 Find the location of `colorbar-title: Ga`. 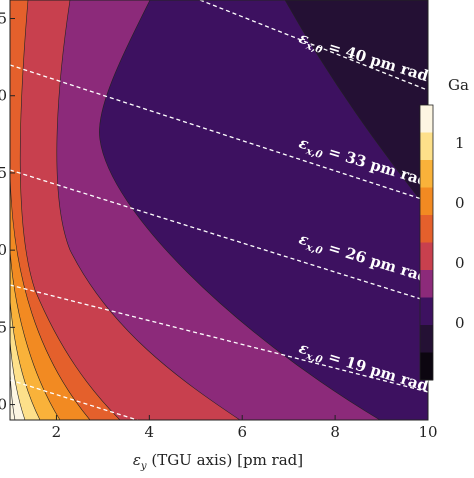

colorbar-title: Ga is located at coordinates (458, 85).